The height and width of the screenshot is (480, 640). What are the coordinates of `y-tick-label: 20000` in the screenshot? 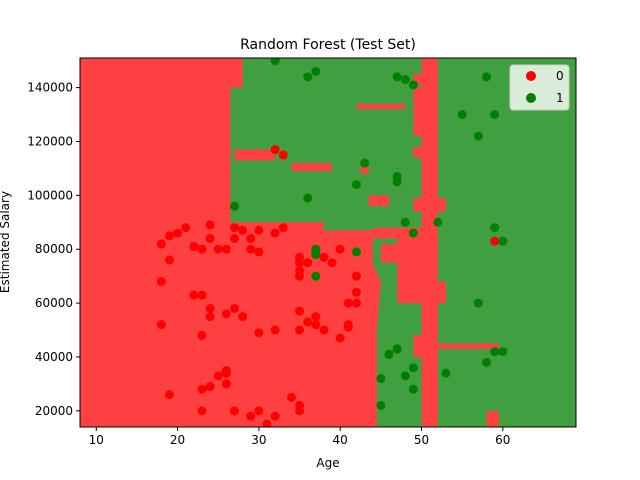 It's located at (54, 411).